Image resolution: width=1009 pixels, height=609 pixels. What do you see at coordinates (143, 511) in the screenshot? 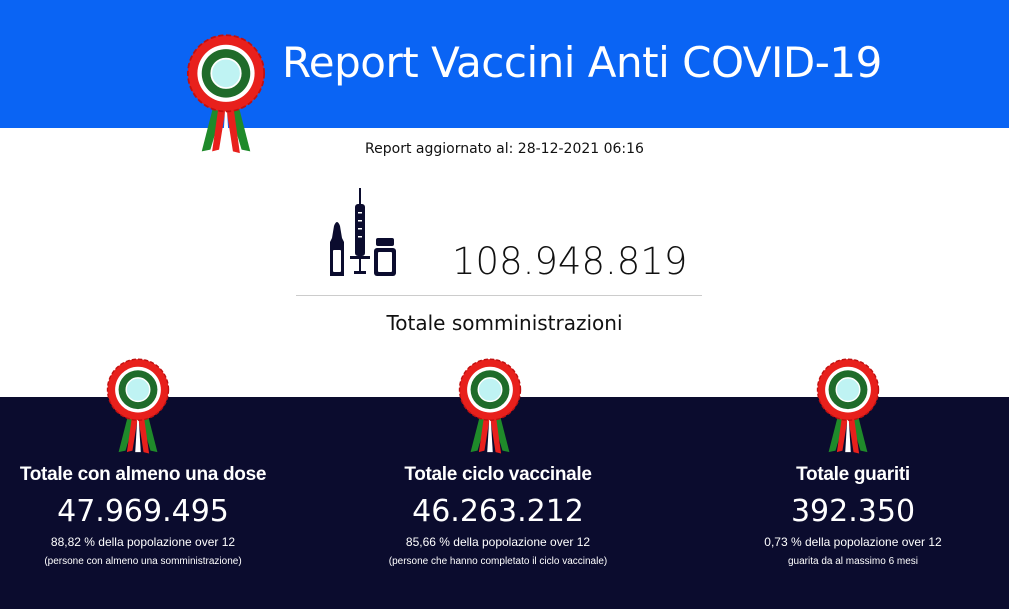
I see `stat-value: 47.969.495` at bounding box center [143, 511].